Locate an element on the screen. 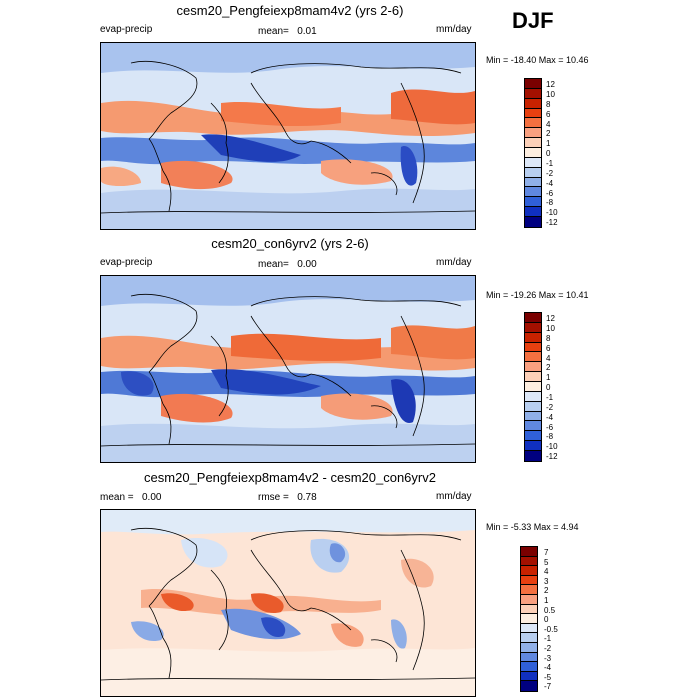  panel-1-mean-label: mean= is located at coordinates (273, 31).